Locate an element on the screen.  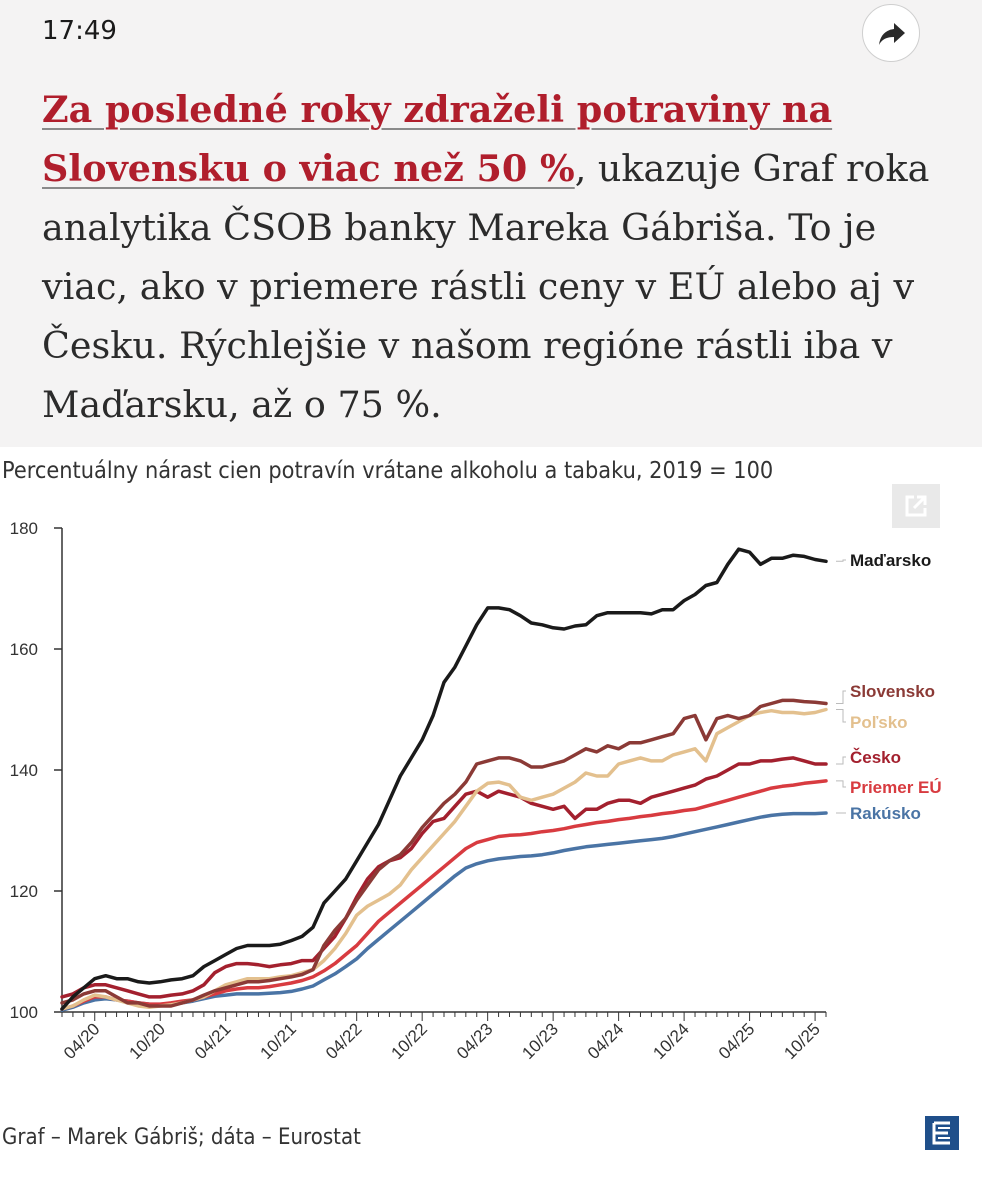
expand-icon is located at coordinates (916, 506).